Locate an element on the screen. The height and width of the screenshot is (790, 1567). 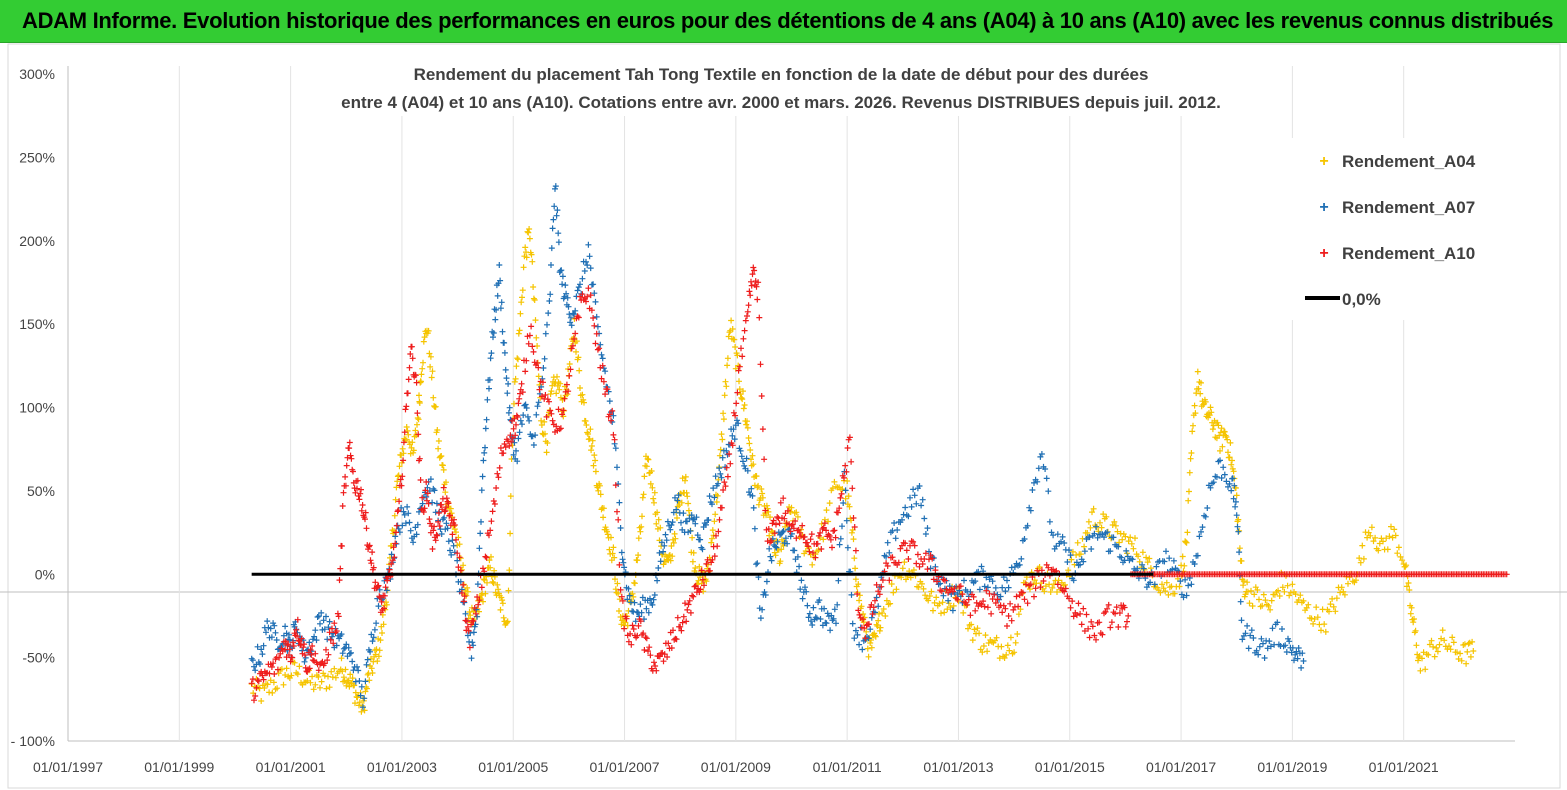
y-tick-label: 100% is located at coordinates (37, 408).